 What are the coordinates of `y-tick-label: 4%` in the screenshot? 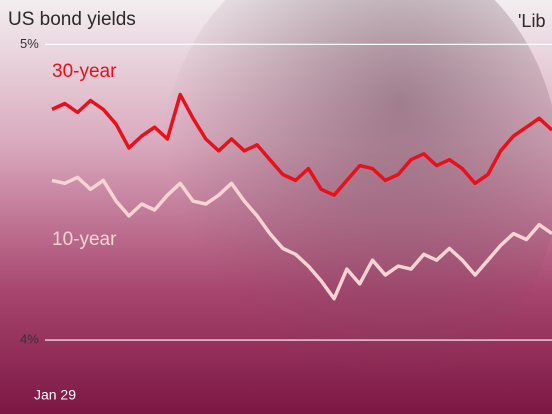 It's located at (29, 339).